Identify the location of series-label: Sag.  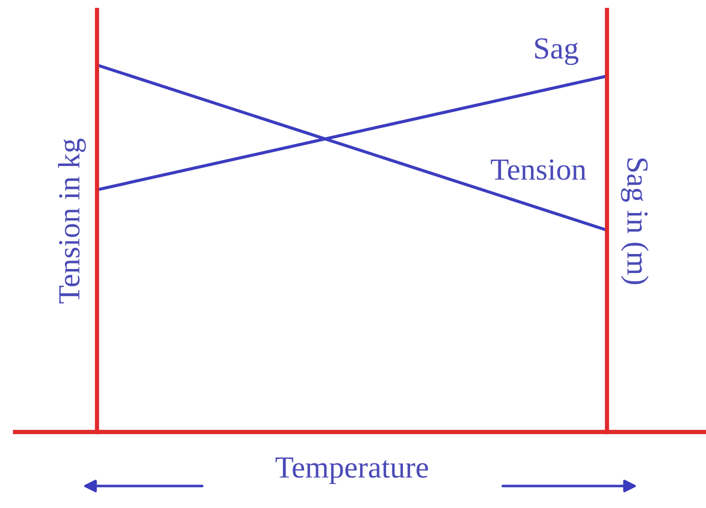
(556, 52).